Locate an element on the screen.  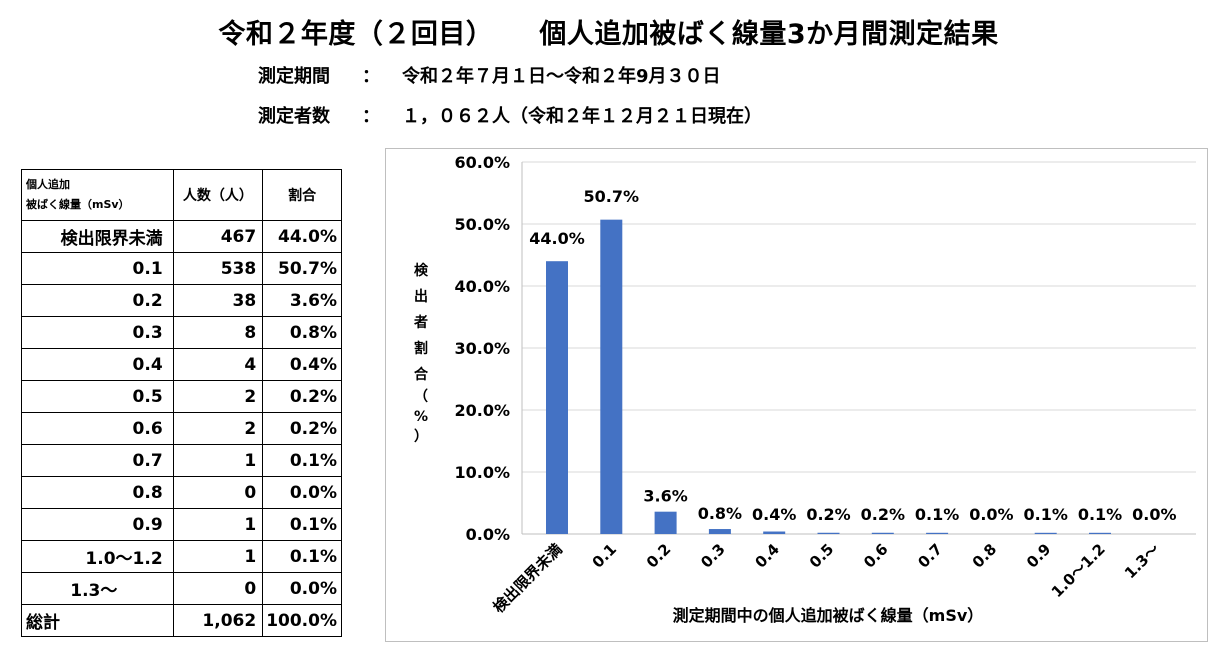
dose-cell: 1.0～1.2 is located at coordinates (97, 556).